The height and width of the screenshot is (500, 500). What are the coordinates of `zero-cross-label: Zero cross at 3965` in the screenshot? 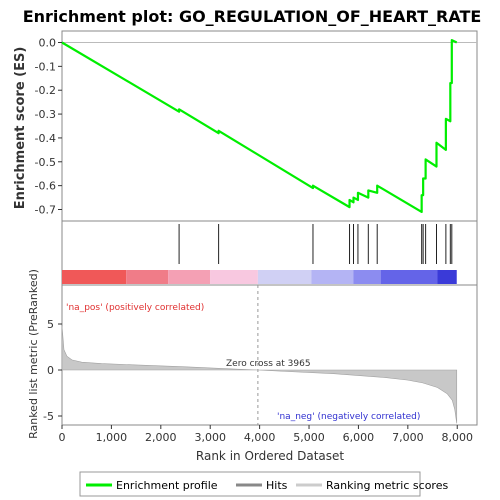 It's located at (268, 364).